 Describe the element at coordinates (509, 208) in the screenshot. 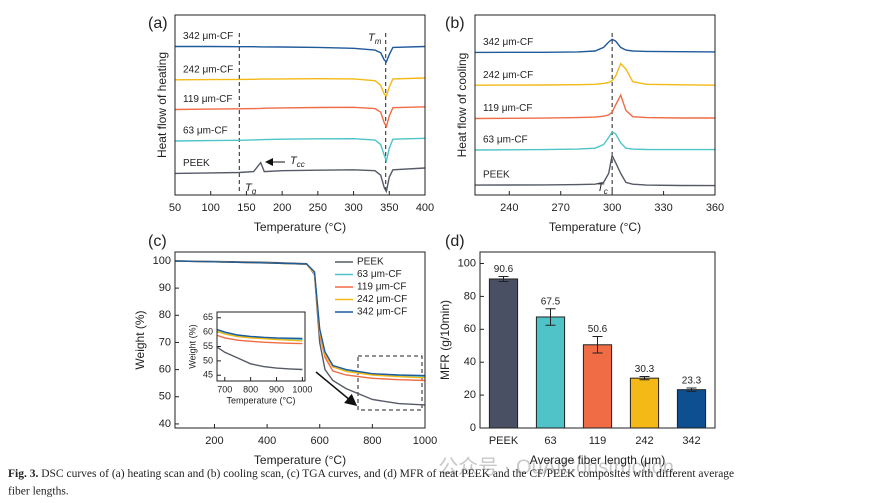

I see `x-tick-label: 240` at that location.